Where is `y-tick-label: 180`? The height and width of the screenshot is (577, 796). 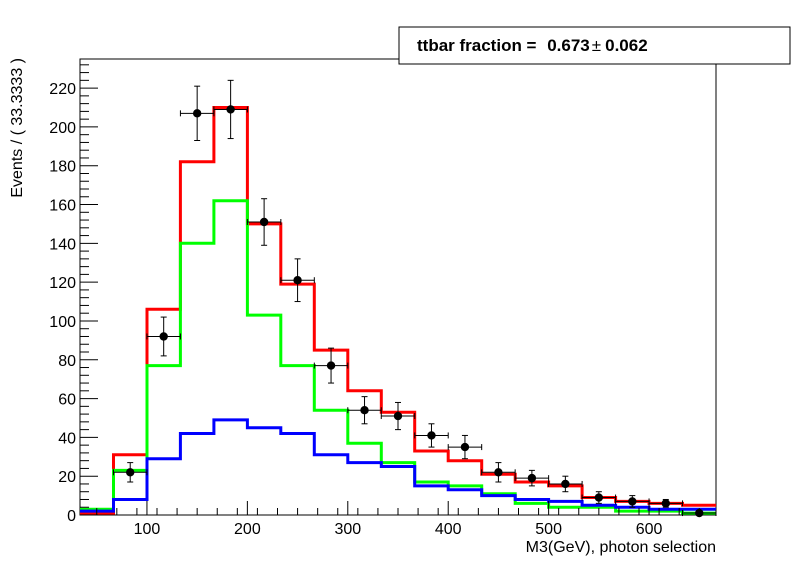
y-tick-label: 180 is located at coordinates (62, 167).